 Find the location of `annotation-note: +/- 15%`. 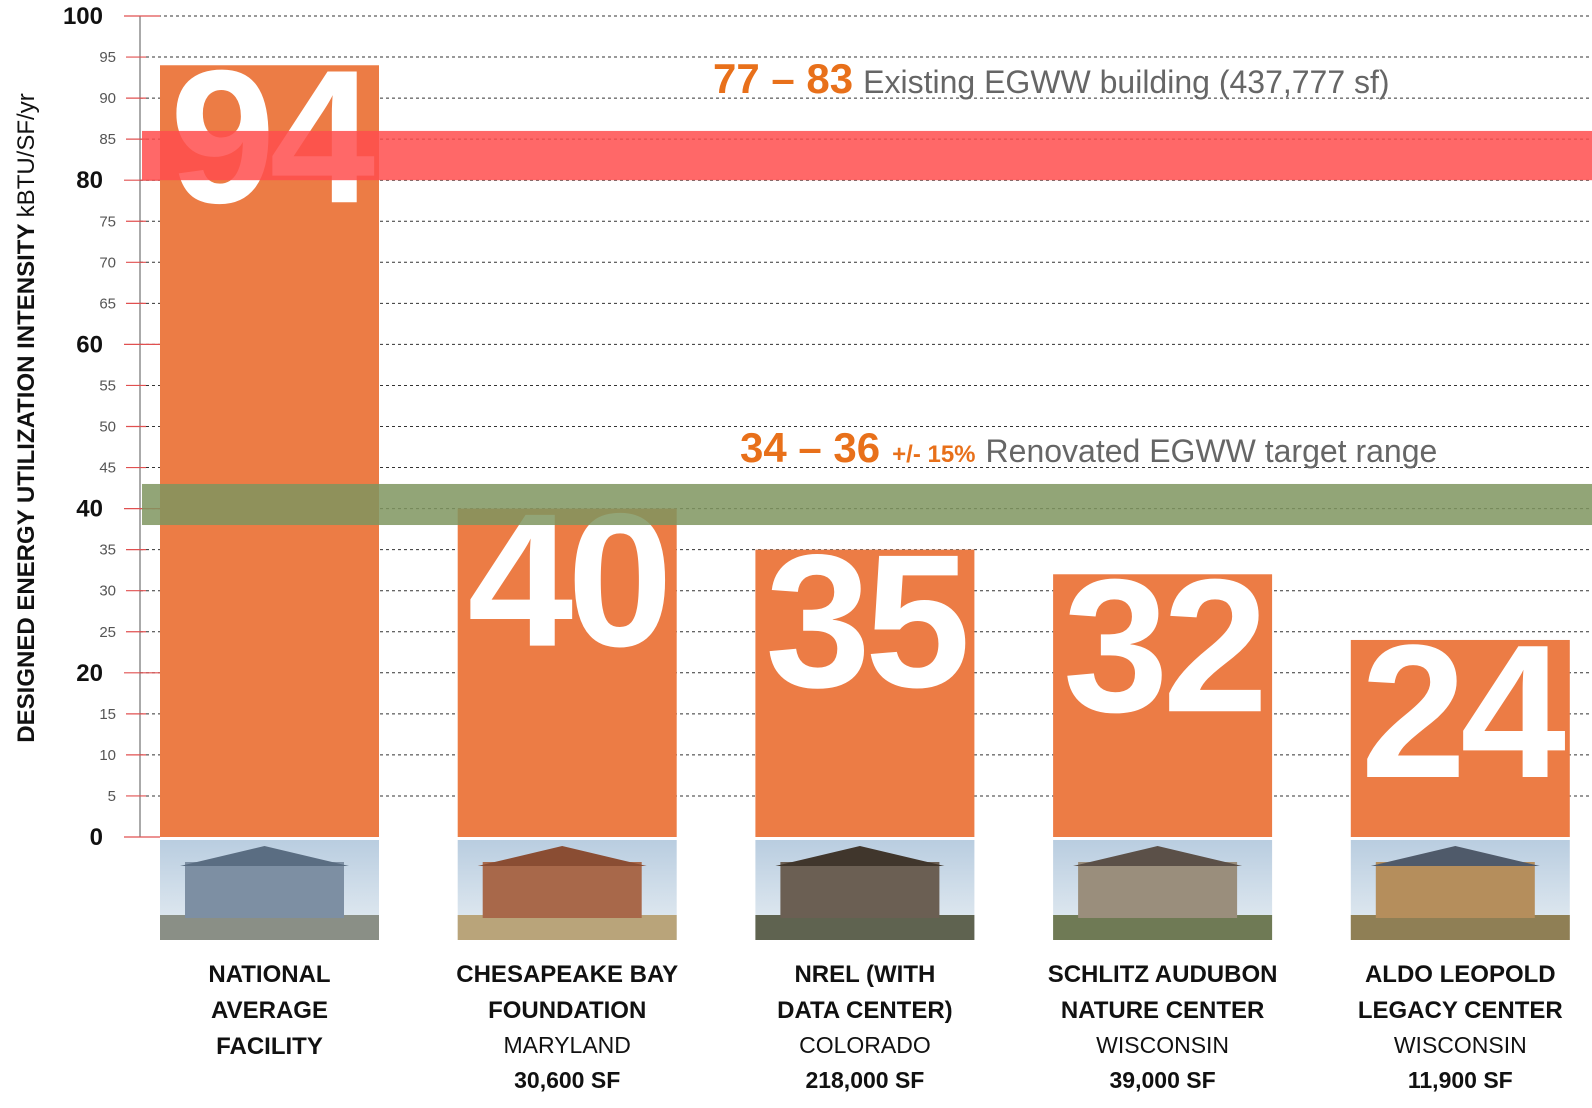

annotation-note: +/- 15% is located at coordinates (933, 454).